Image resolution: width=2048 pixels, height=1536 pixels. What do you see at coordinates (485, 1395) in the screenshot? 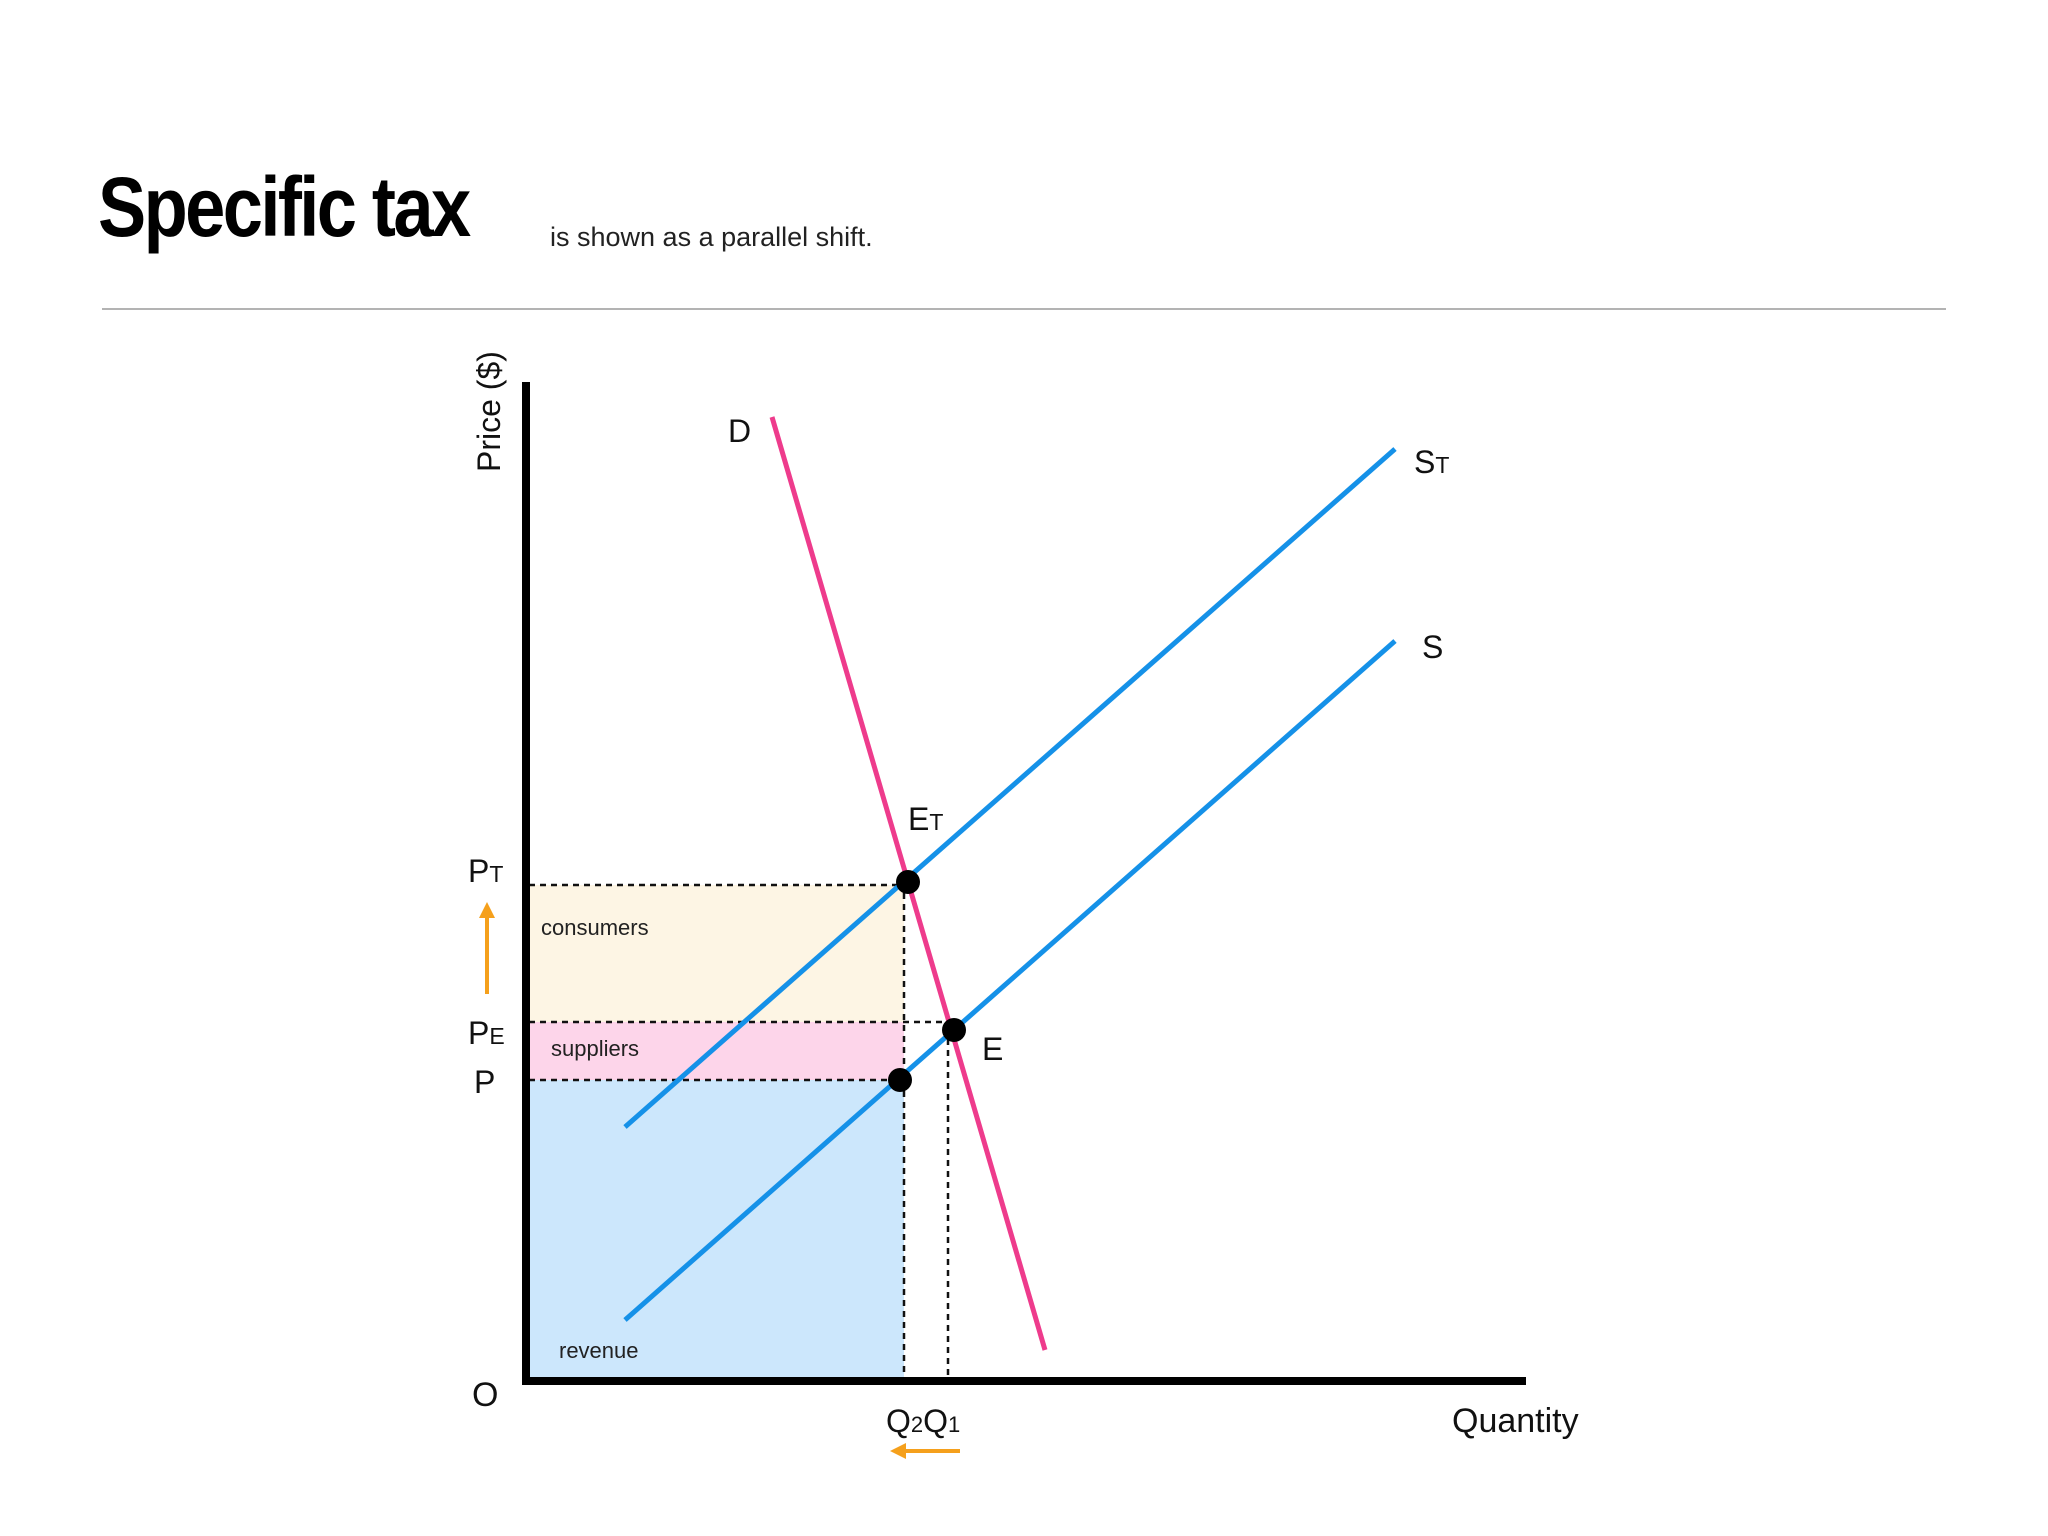
I see `origin-label: O` at bounding box center [485, 1395].